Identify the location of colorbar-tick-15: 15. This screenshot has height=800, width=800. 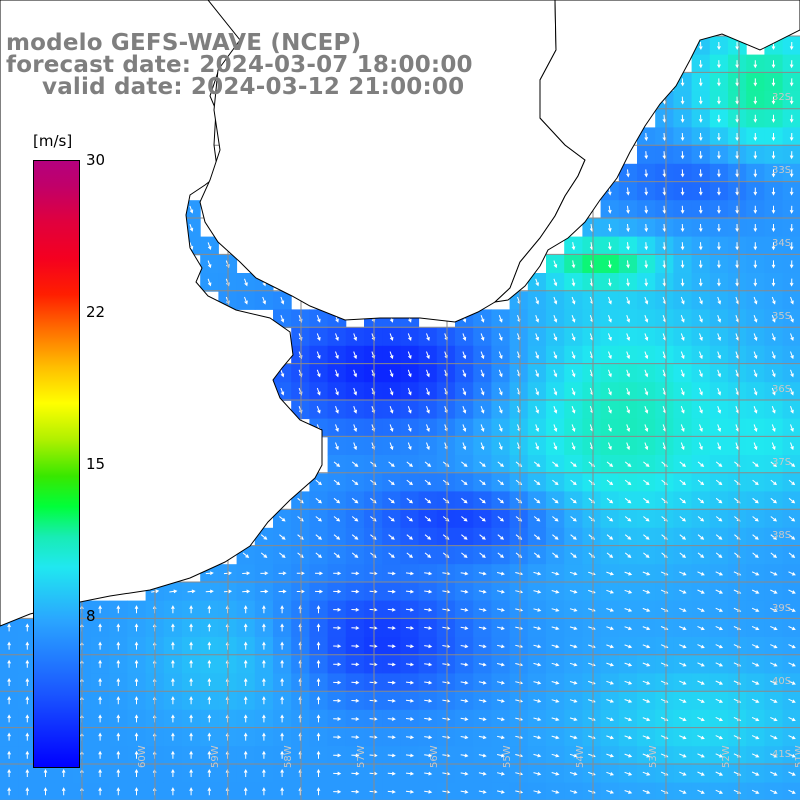
(96, 464).